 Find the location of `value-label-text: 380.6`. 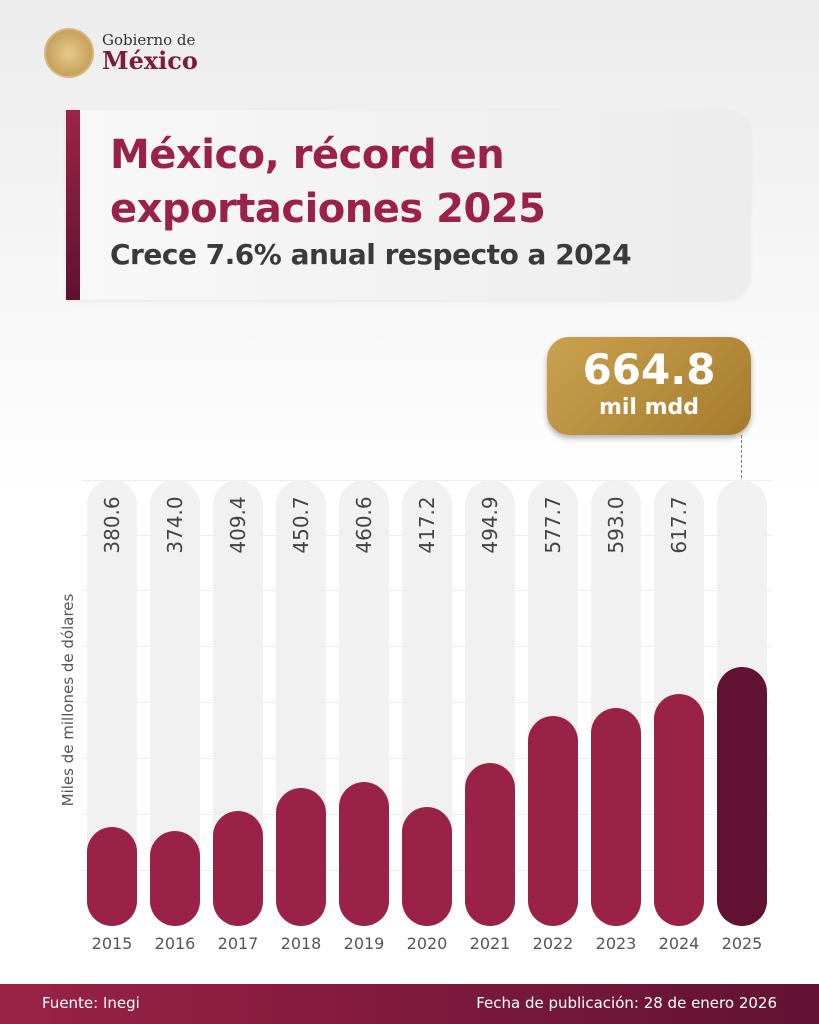

value-label-text: 380.6 is located at coordinates (112, 525).